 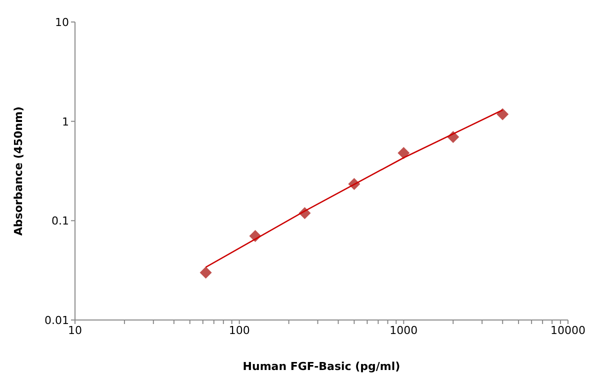 I want to click on x-tick-label: 10, so click(x=75, y=330).